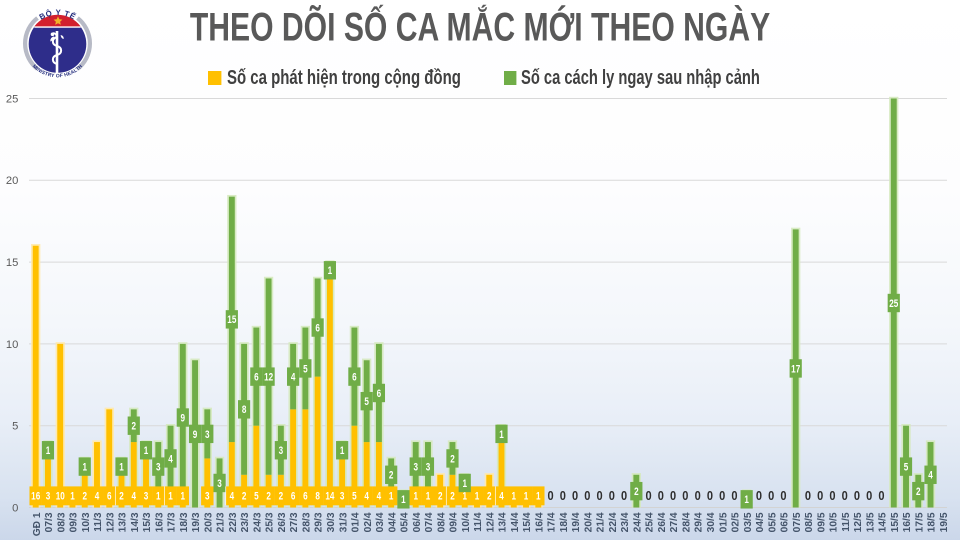 Image resolution: width=960 pixels, height=545 pixels. What do you see at coordinates (490, 522) in the screenshot?
I see `svg-text: 12/4` at bounding box center [490, 522].